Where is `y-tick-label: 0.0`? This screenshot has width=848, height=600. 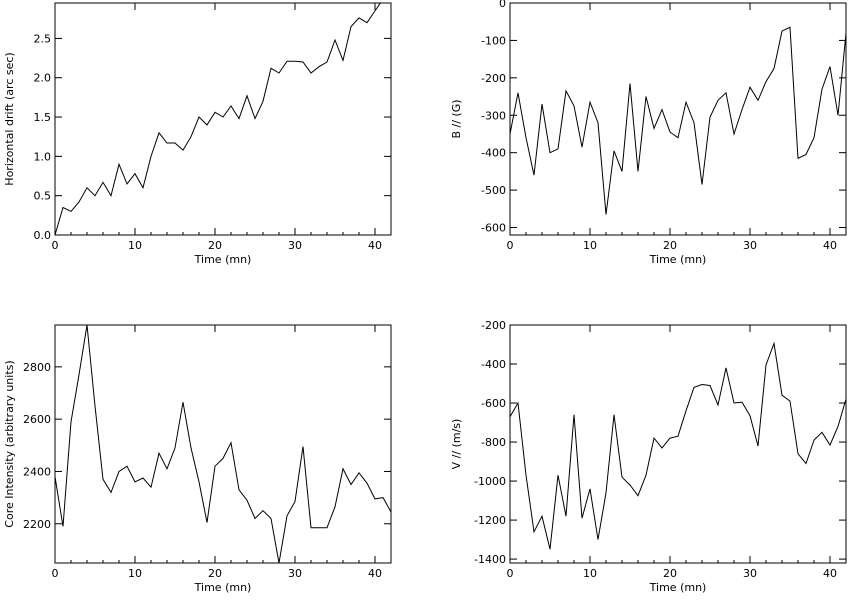
y-tick-label: 0.0 is located at coordinates (43, 235).